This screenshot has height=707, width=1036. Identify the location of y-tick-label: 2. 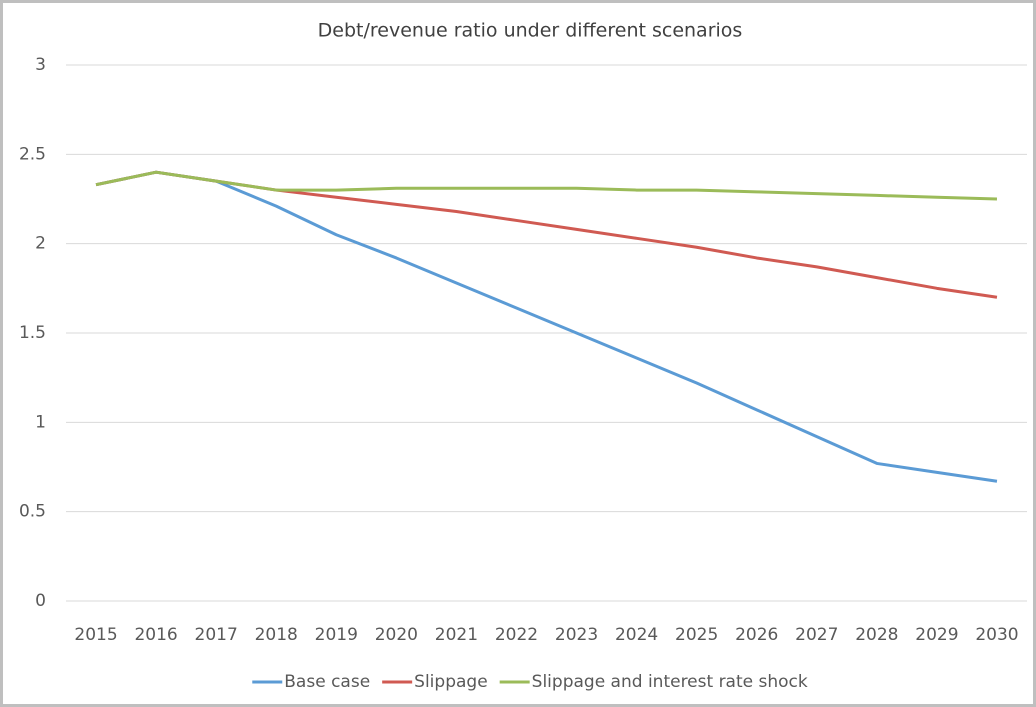
(40, 244).